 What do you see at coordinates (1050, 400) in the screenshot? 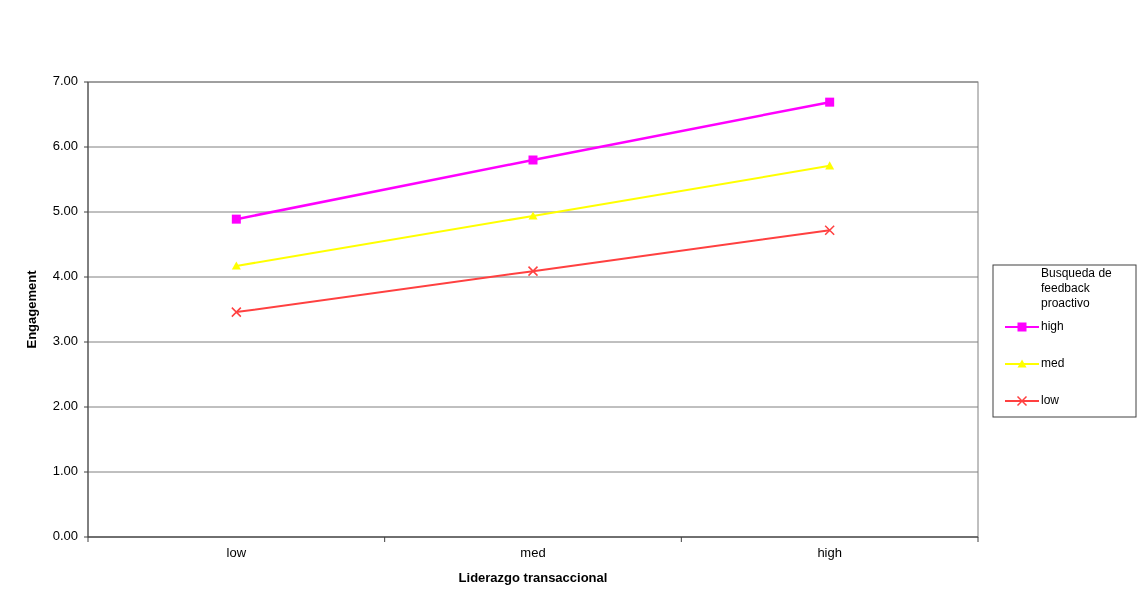
I see `legend-label: low` at bounding box center [1050, 400].